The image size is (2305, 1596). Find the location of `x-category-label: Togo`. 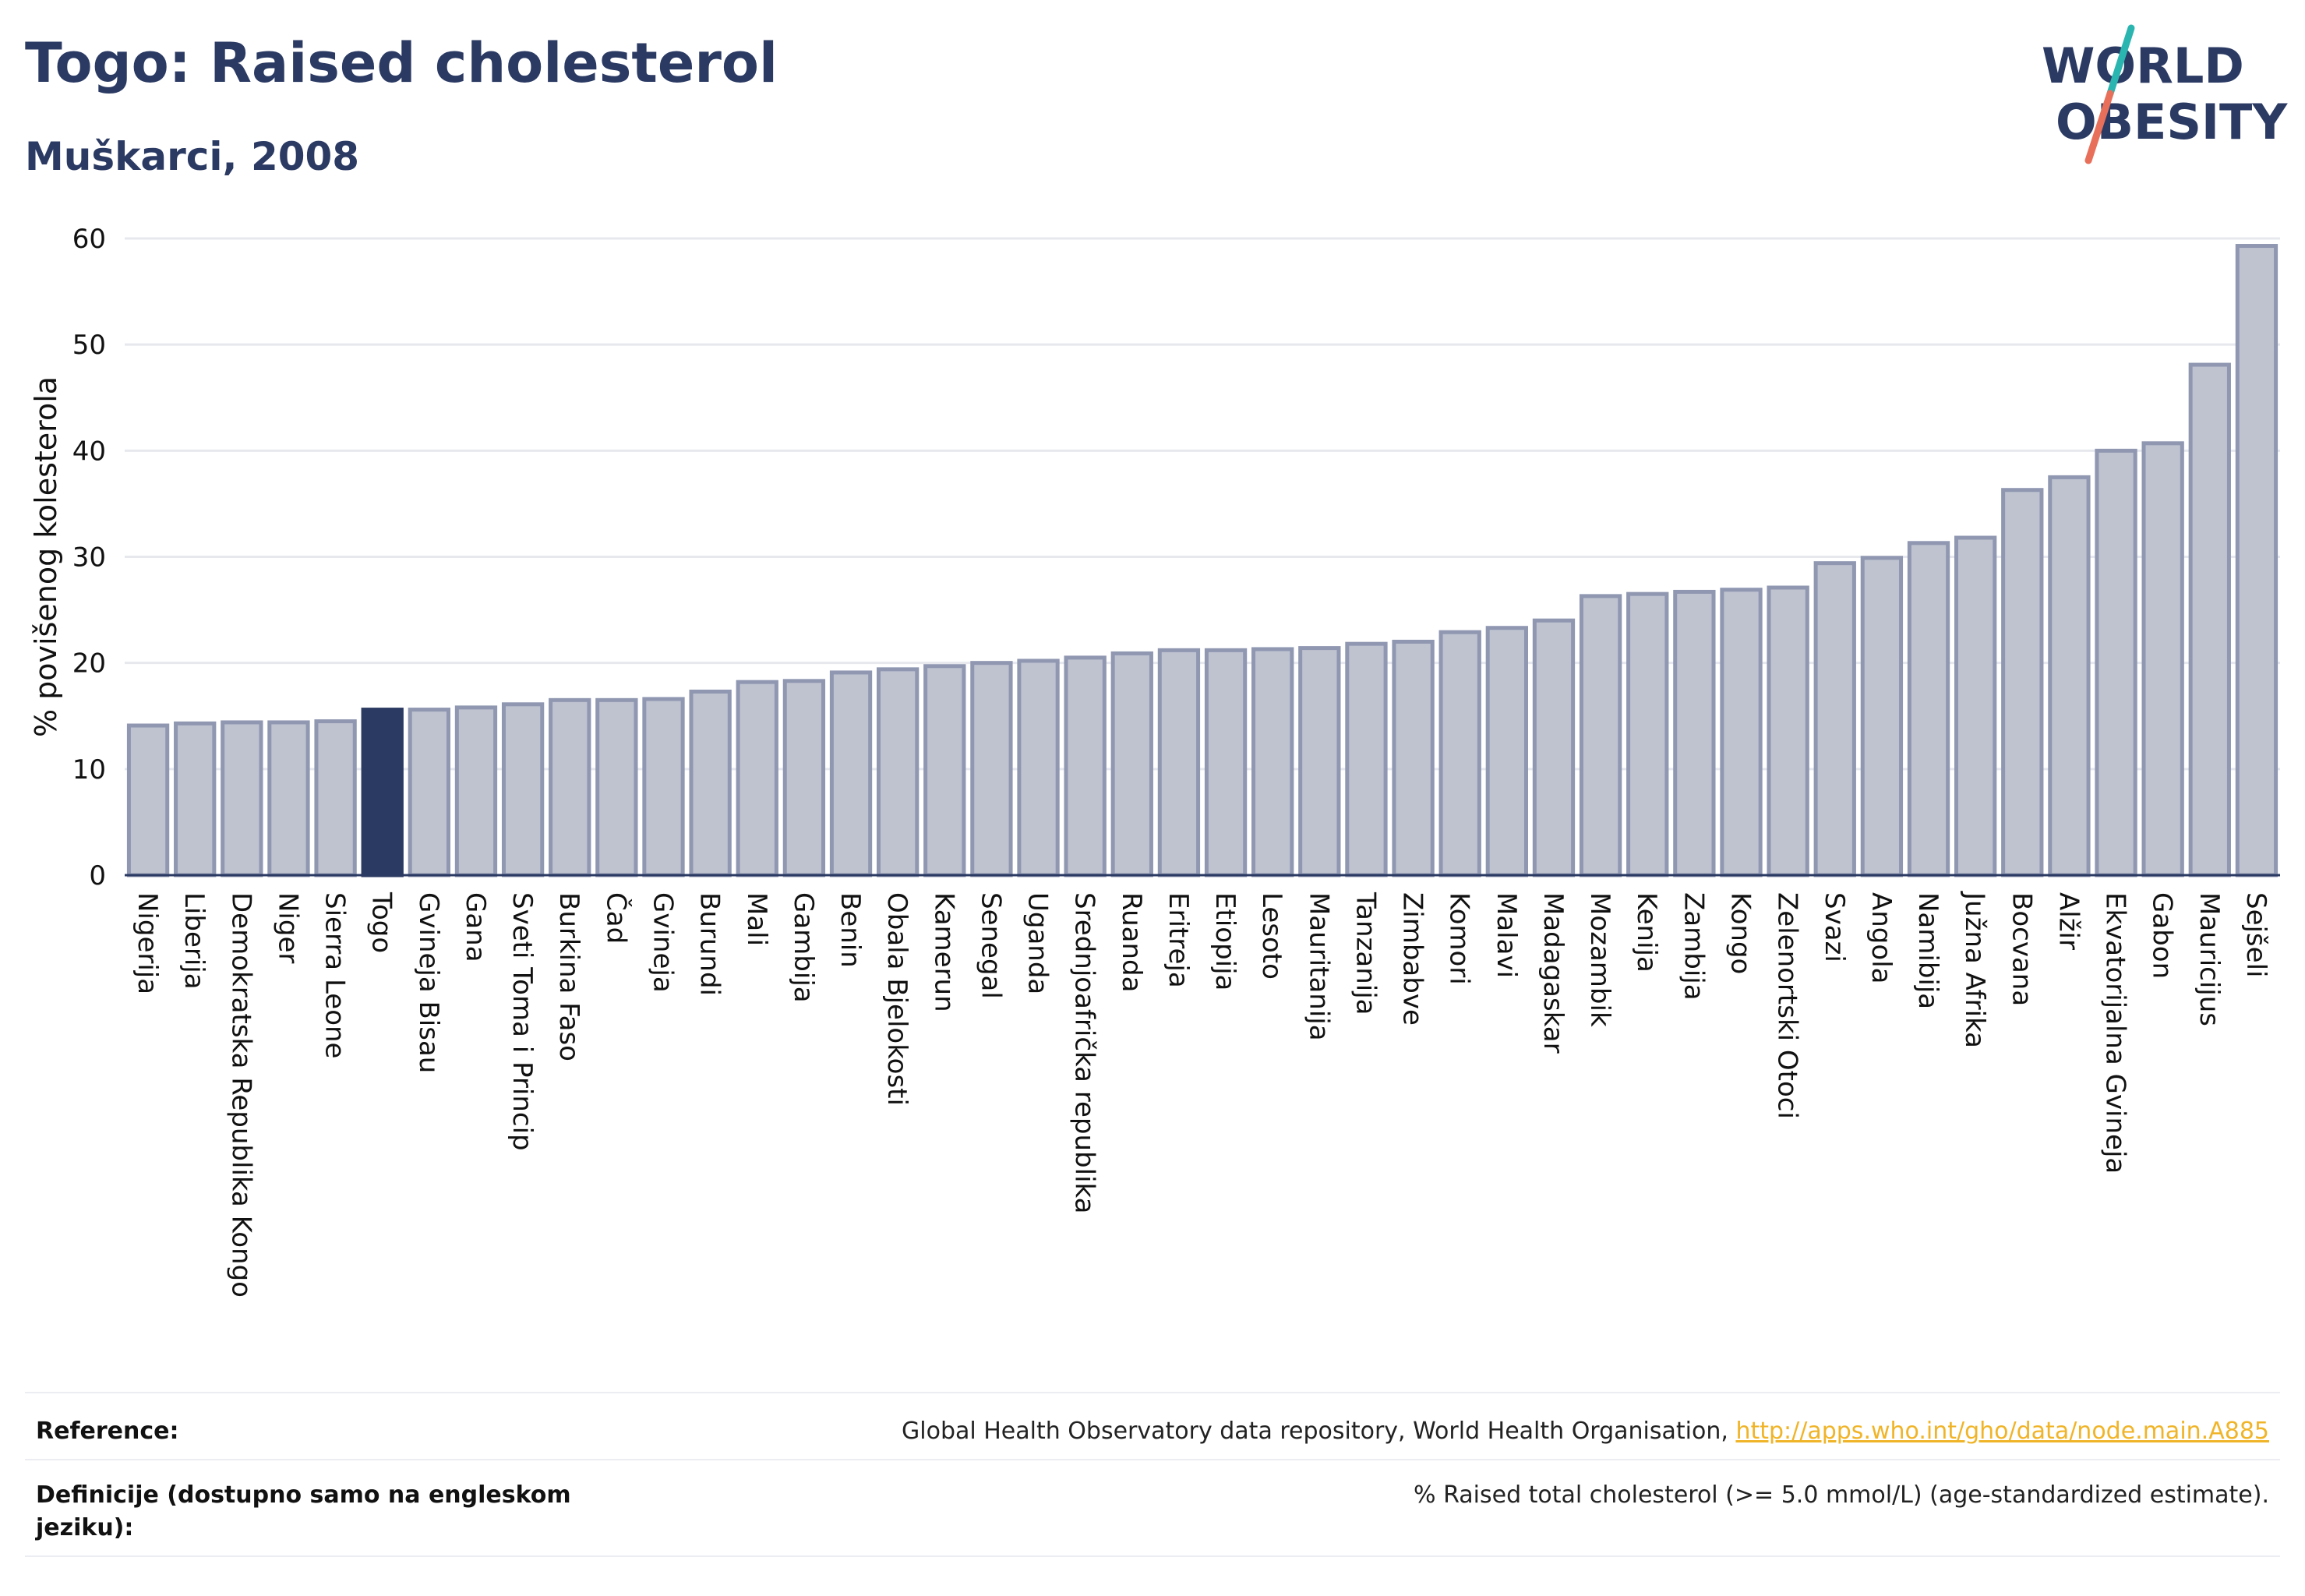

x-category-label: Togo is located at coordinates (381, 922).